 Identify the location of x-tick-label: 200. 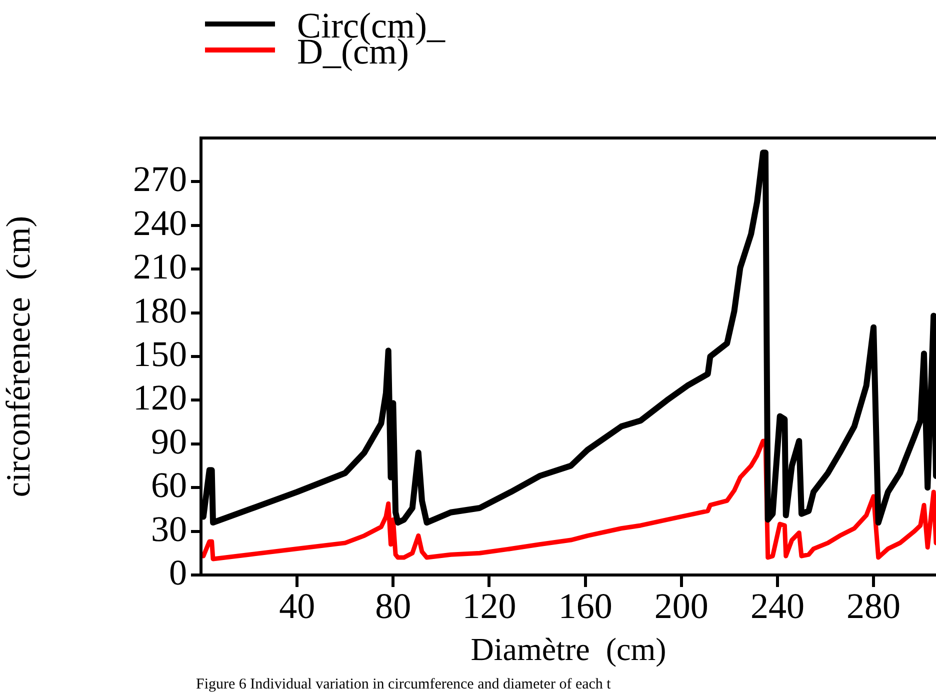
(681, 606).